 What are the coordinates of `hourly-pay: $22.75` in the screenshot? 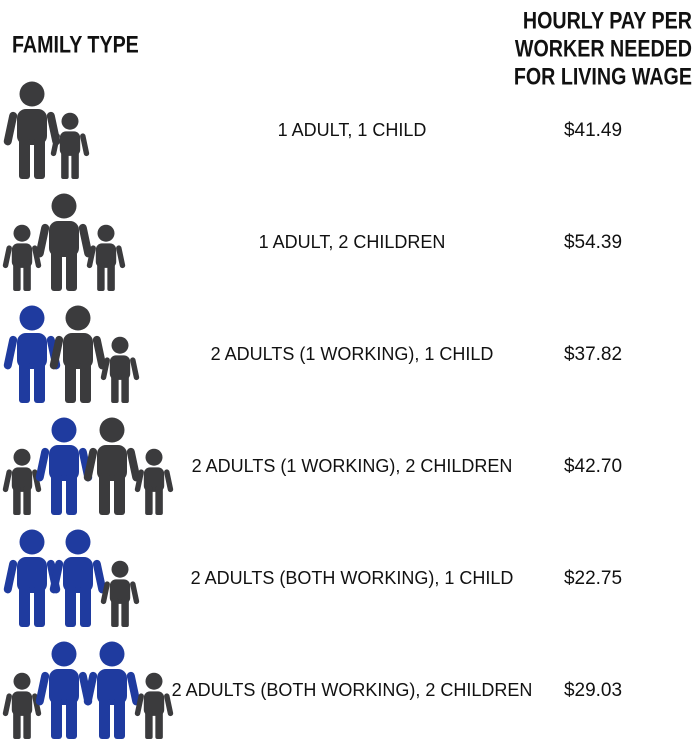 It's located at (593, 578).